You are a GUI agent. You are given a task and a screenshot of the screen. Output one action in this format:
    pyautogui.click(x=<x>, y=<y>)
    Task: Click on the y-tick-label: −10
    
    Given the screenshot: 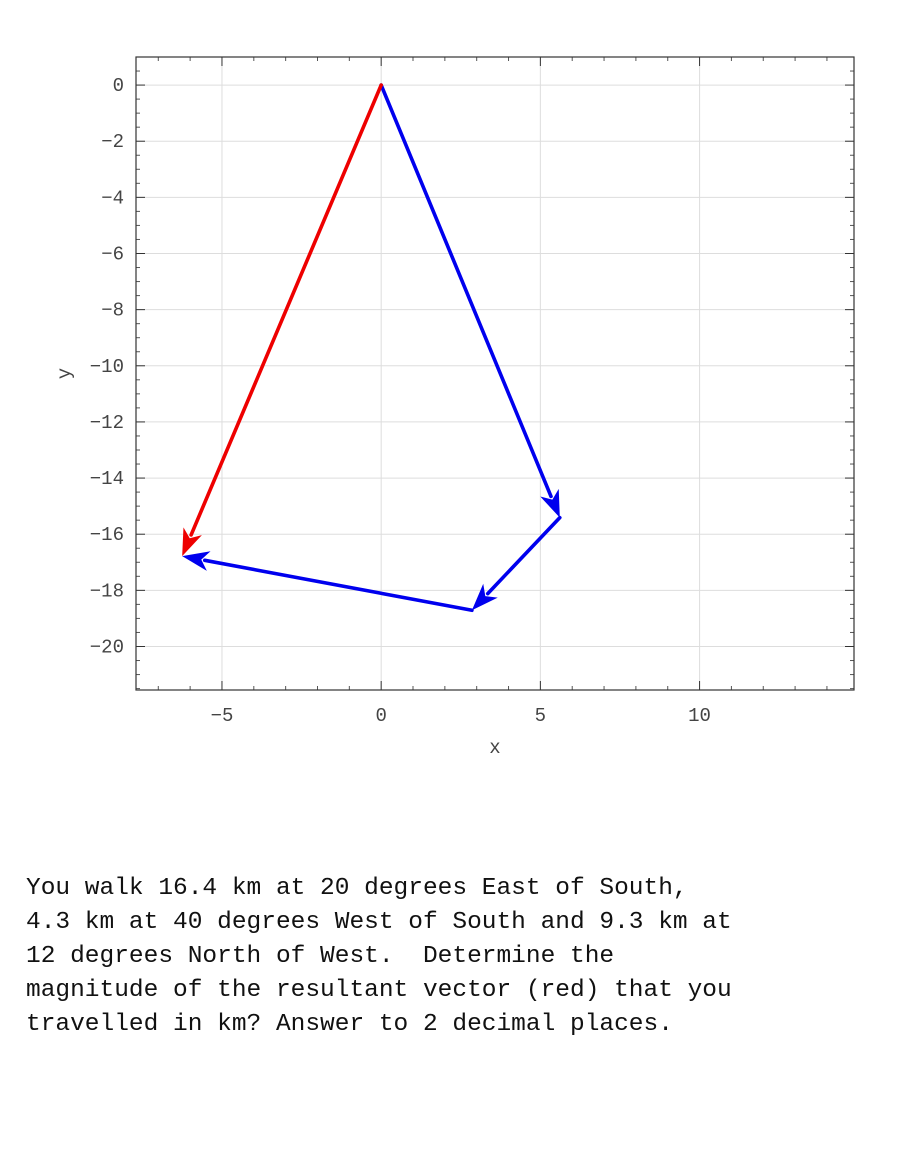 What is the action you would take?
    pyautogui.click(x=107, y=367)
    